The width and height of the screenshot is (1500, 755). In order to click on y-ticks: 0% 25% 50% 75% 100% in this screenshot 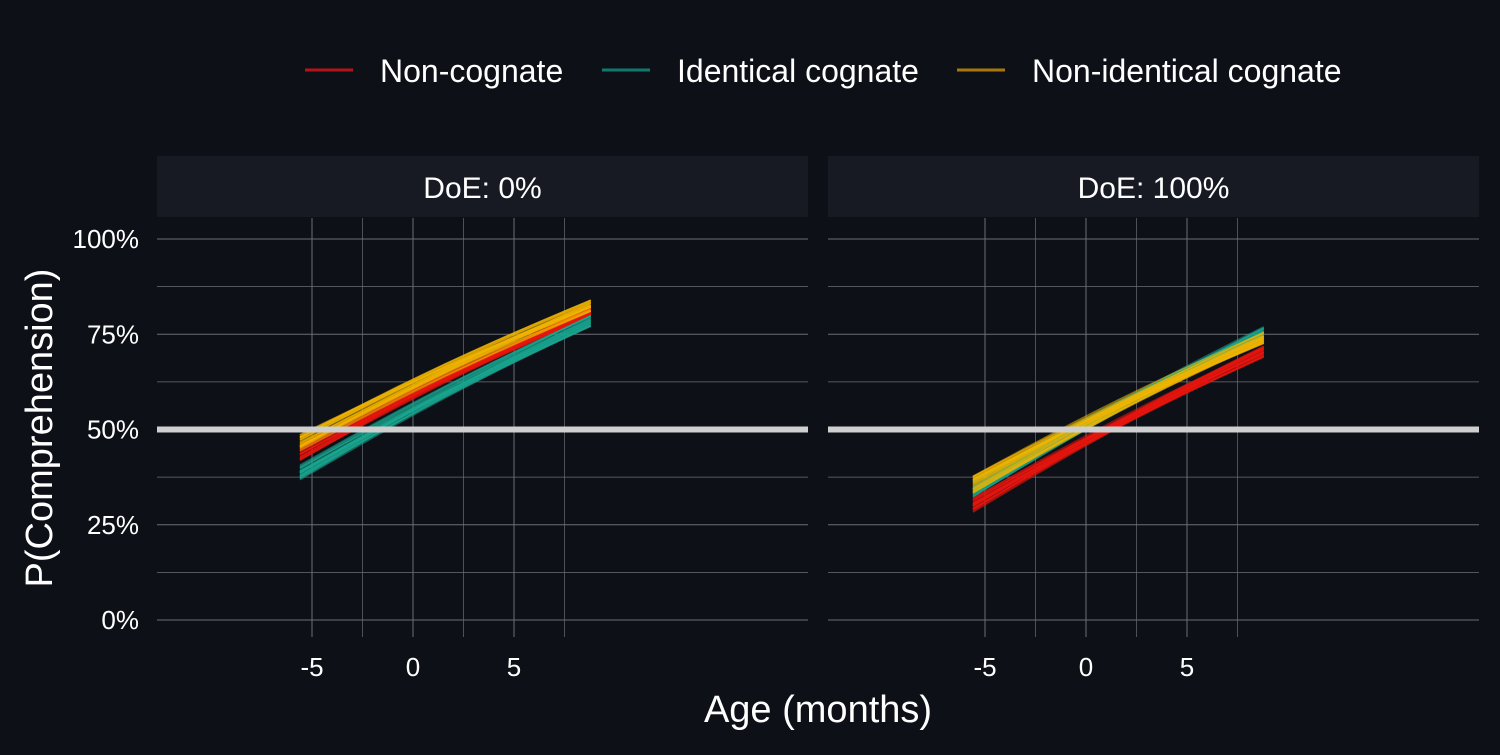, I will do `click(106, 429)`.